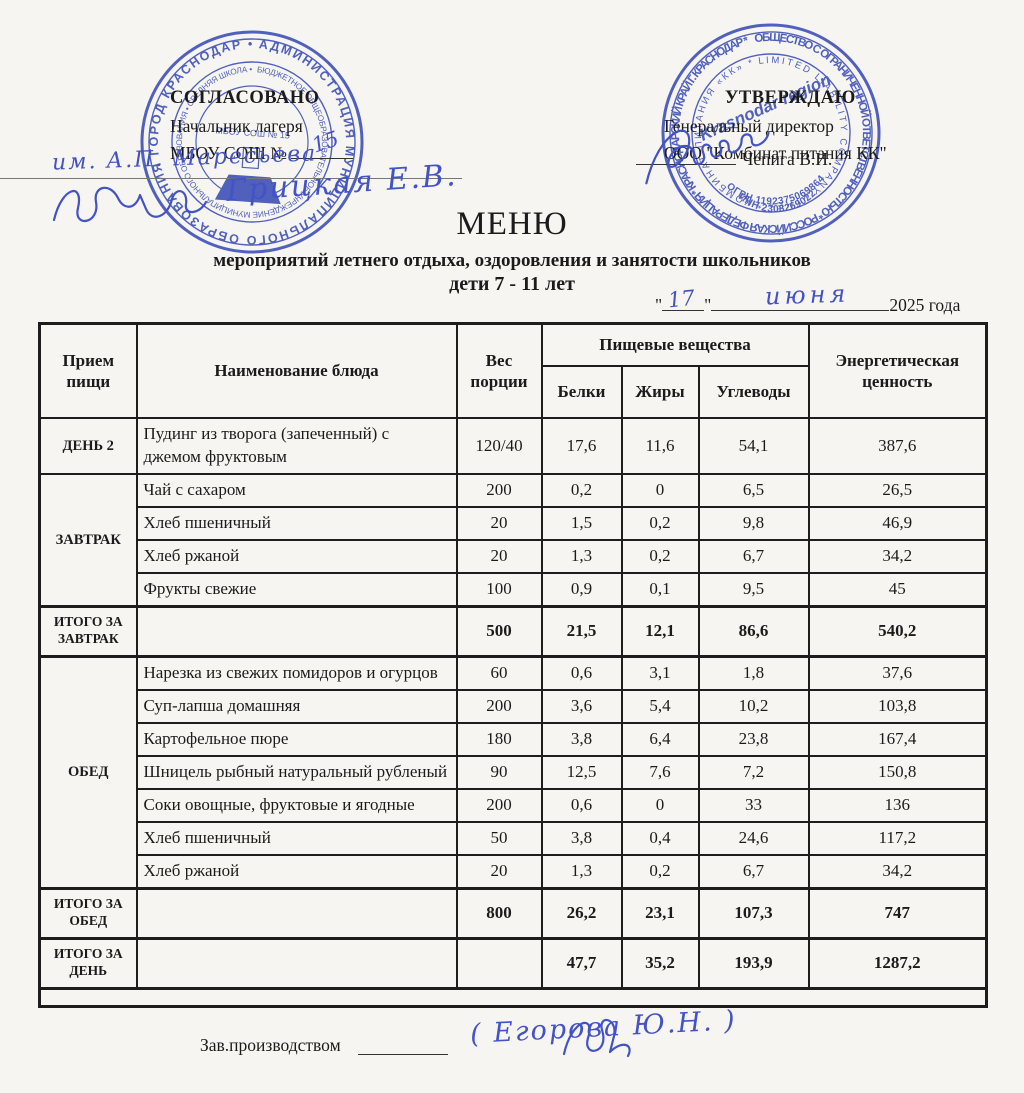 The height and width of the screenshot is (1093, 1024). What do you see at coordinates (660, 556) in the screenshot?
I see `fat-cell: 0,2` at bounding box center [660, 556].